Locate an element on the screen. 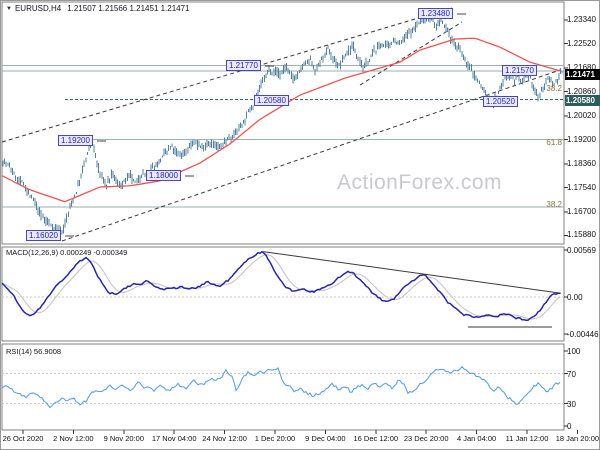 The height and width of the screenshot is (450, 600). macd-tick-label: 0.00569 is located at coordinates (581, 250).